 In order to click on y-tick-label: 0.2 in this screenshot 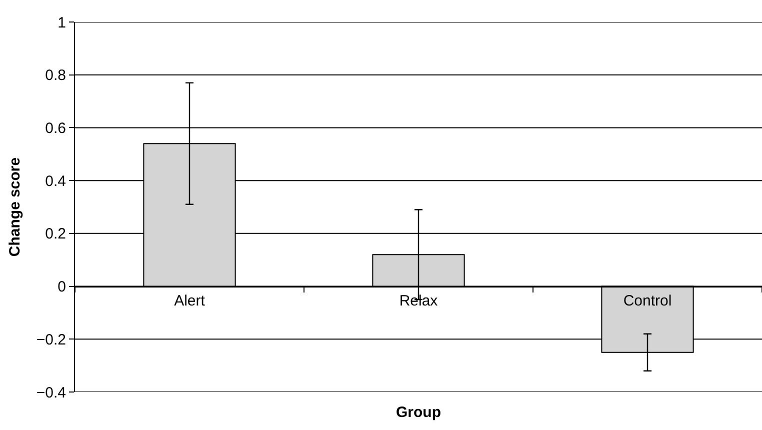, I will do `click(55, 234)`.